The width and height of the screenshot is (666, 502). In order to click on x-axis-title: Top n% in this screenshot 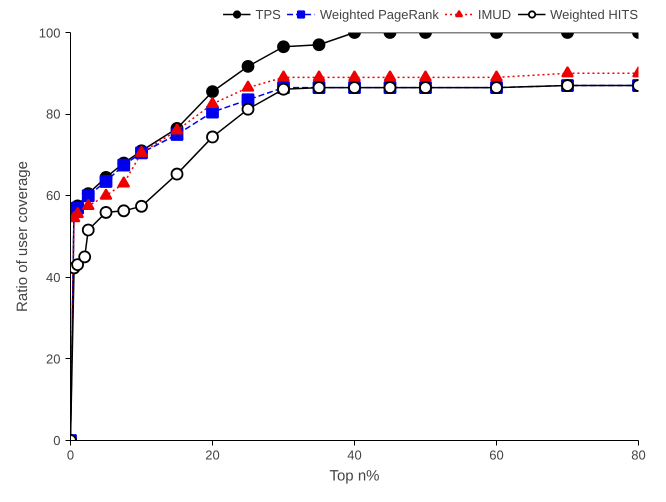, I will do `click(354, 476)`.